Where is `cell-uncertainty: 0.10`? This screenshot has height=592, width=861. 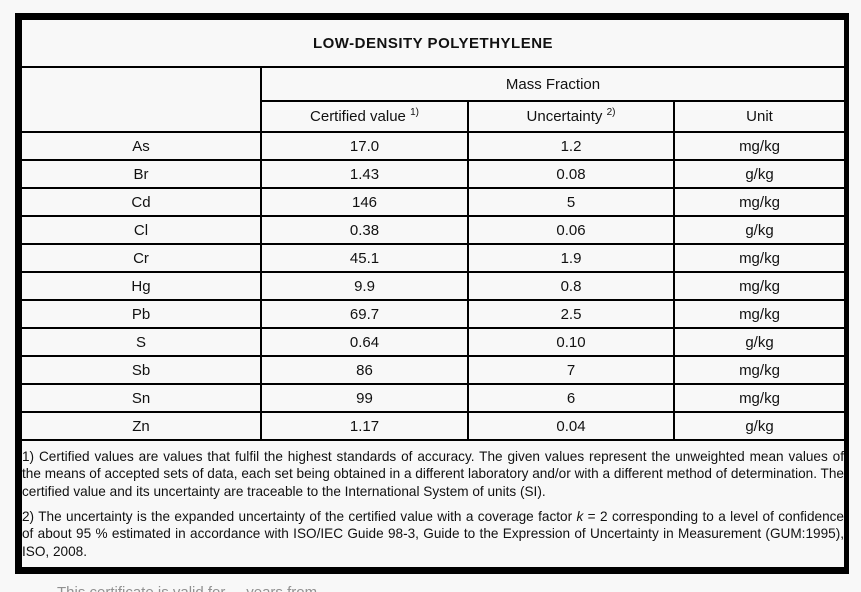 cell-uncertainty: 0.10 is located at coordinates (571, 342).